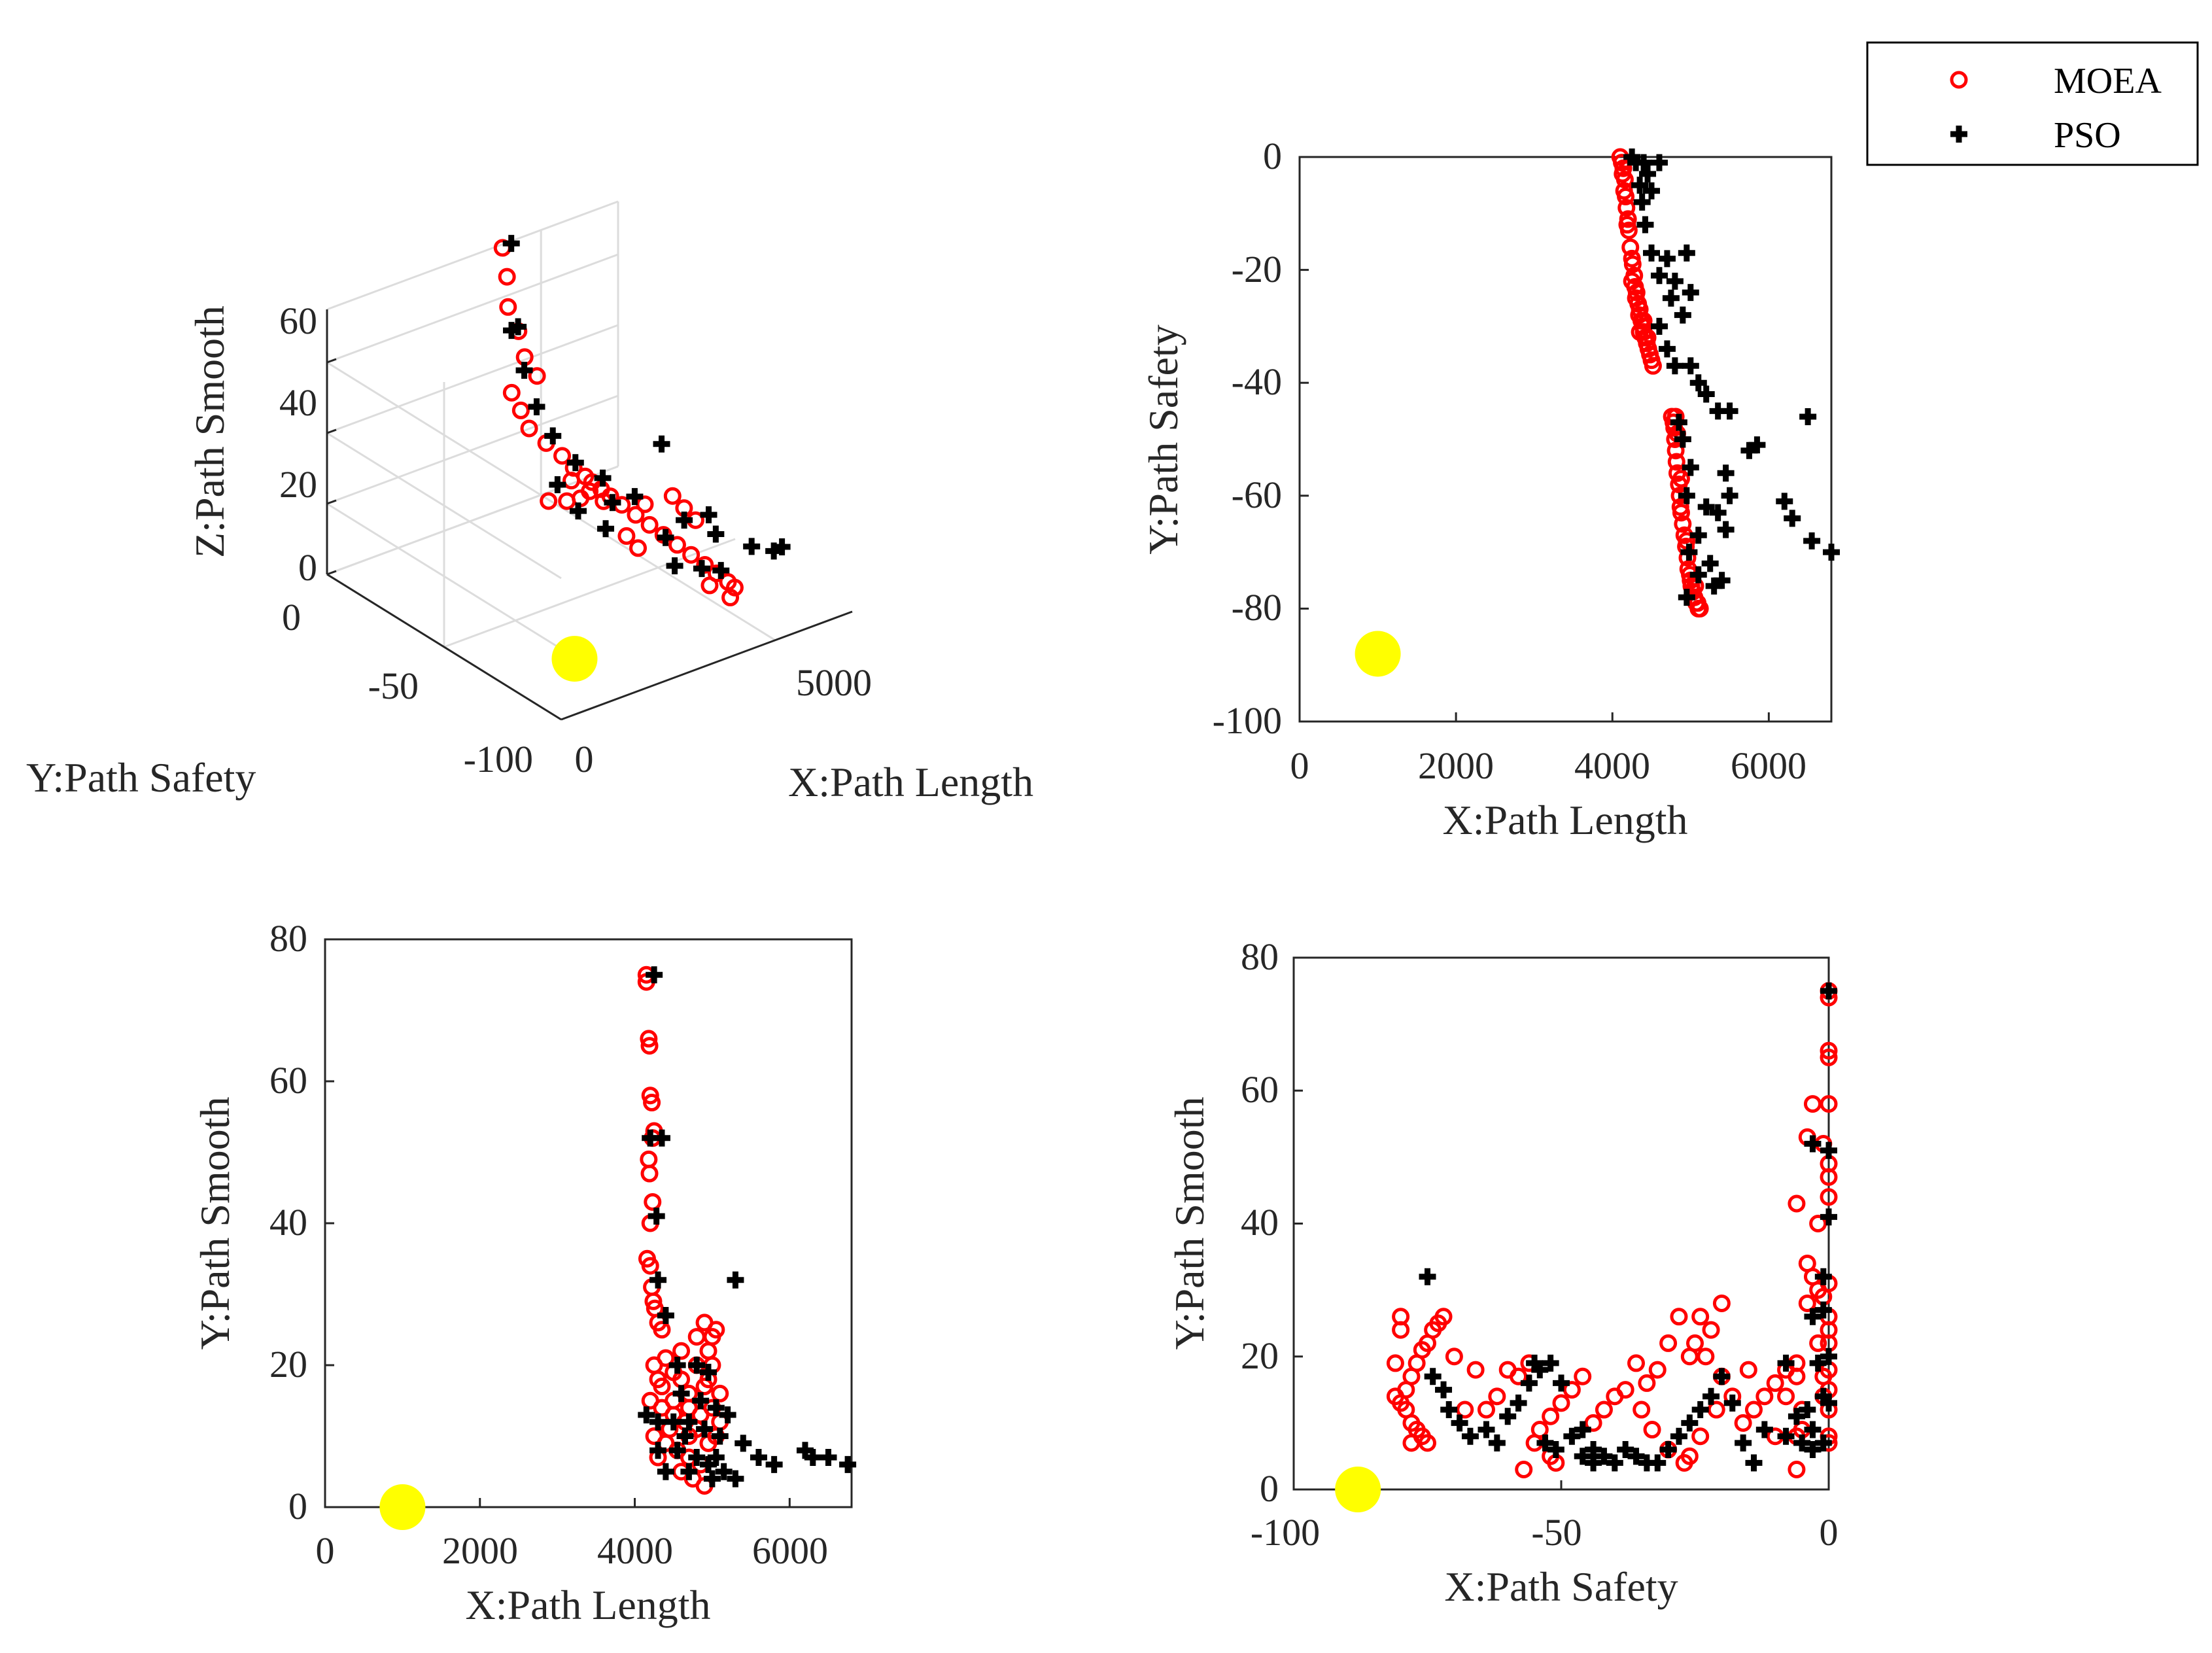 The image size is (2212, 1653). Describe the element at coordinates (209, 431) in the screenshot. I see `p1-zlabel: Z:Path Smooth` at that location.